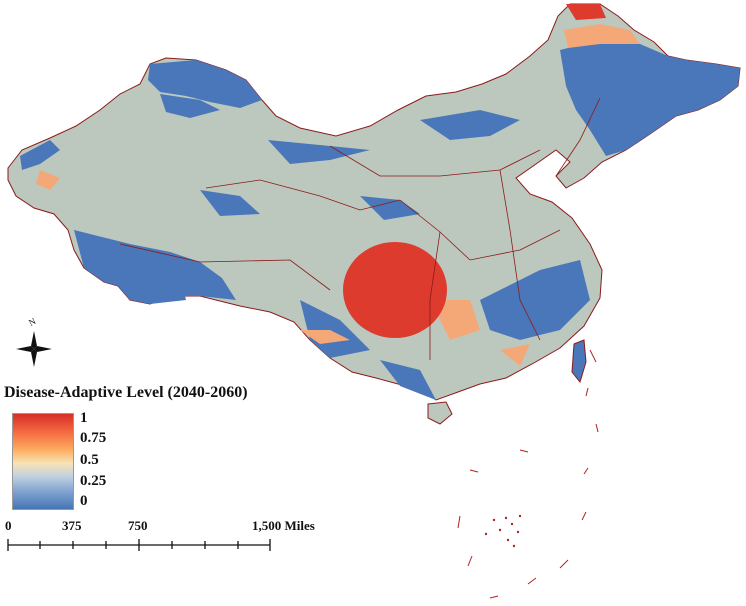 The height and width of the screenshot is (606, 746). I want to click on legend-label-1: 1, so click(84, 418).